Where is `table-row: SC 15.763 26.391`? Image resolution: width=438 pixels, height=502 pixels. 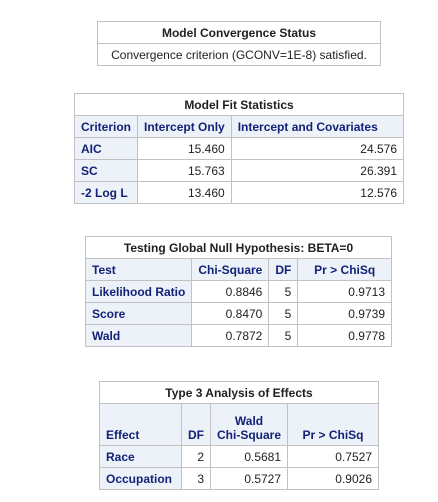
table-row: SC 15.763 26.391 is located at coordinates (239, 170).